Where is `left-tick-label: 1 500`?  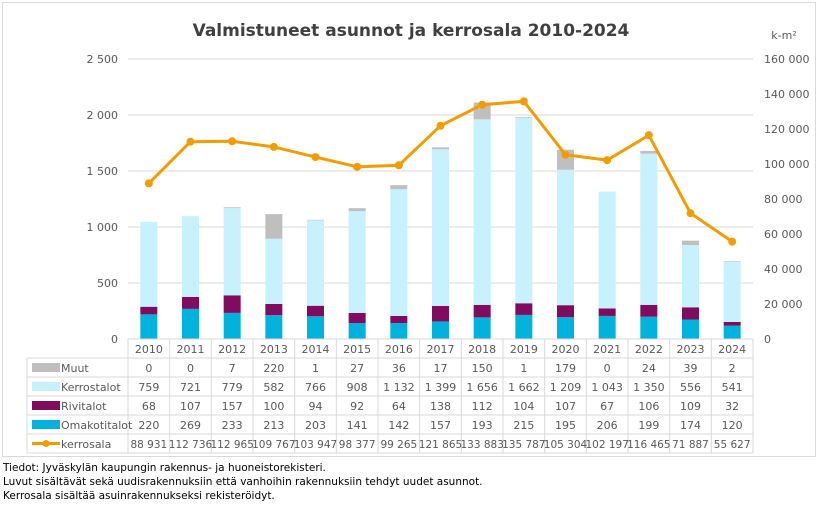
left-tick-label: 1 500 is located at coordinates (103, 171).